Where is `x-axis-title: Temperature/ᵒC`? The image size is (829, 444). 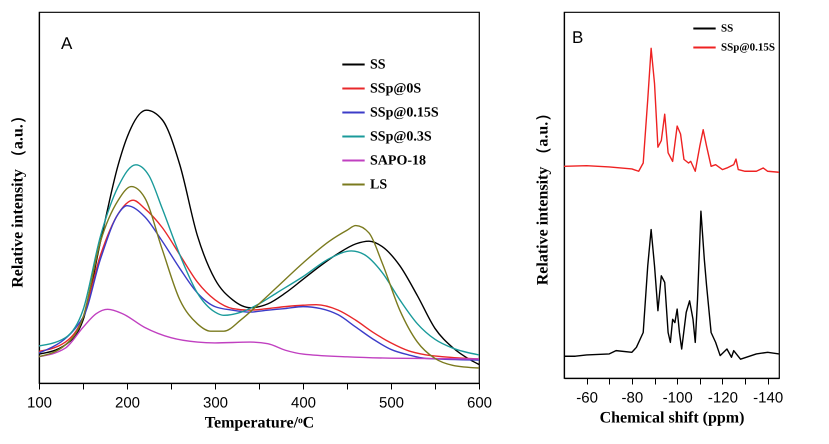
x-axis-title: Temperature/ᵒC is located at coordinates (259, 423).